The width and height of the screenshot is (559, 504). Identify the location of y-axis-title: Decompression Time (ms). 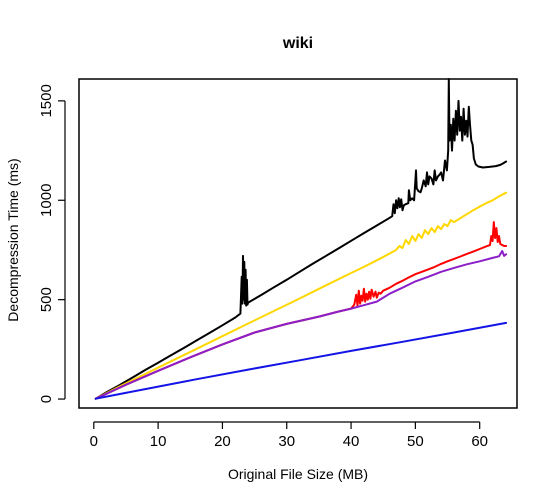
(13, 239).